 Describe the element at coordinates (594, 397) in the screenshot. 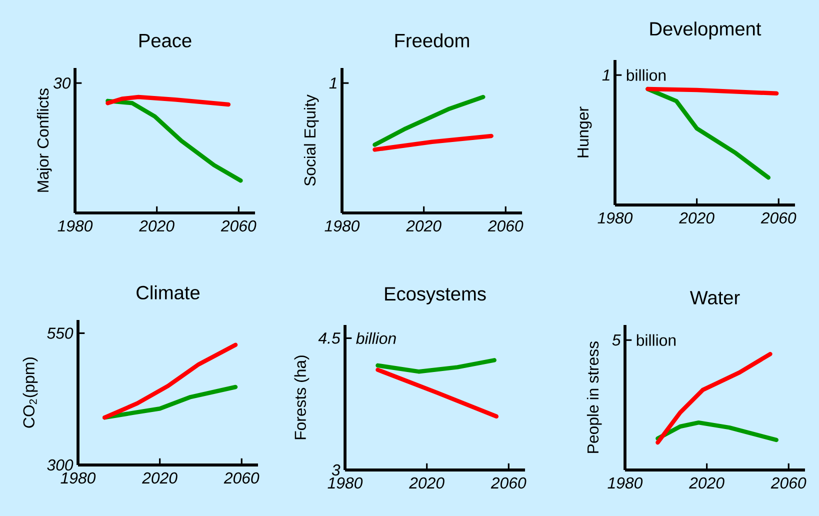

I see `y-axis-title: People in stress` at that location.